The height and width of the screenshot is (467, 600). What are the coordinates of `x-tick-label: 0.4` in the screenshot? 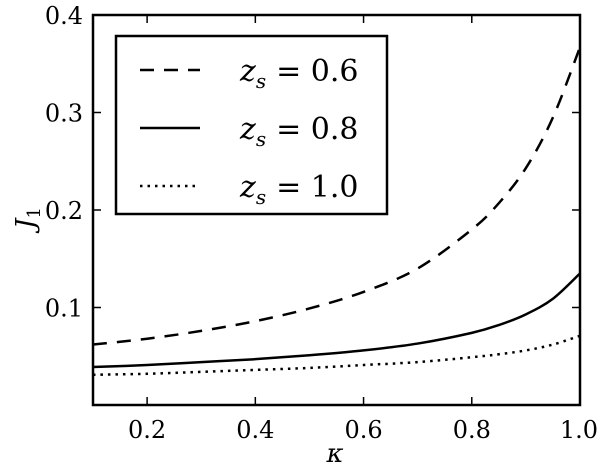 It's located at (255, 430).